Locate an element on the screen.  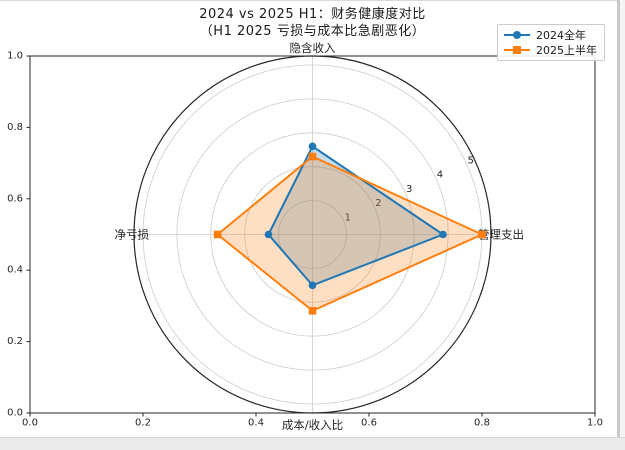
axis-label-top: 隐含收入 is located at coordinates (313, 48).